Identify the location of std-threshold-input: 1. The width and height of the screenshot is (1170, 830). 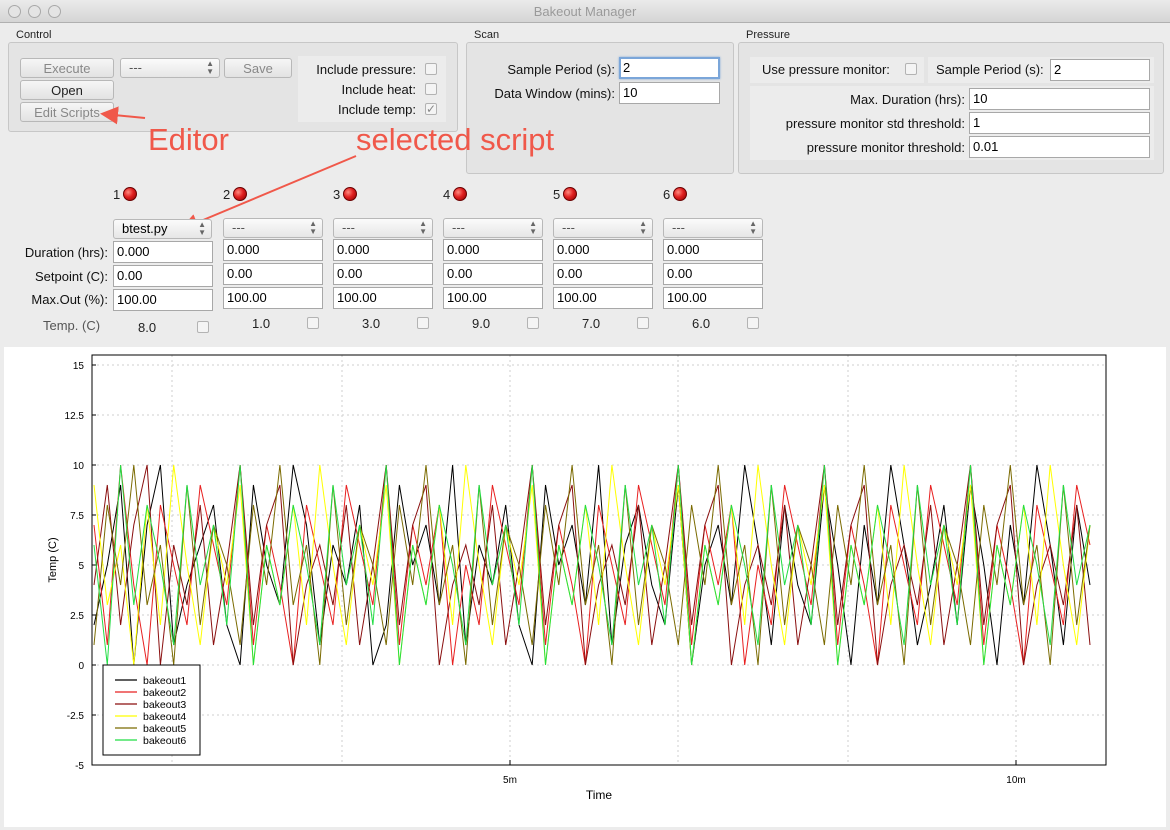
(1059, 123).